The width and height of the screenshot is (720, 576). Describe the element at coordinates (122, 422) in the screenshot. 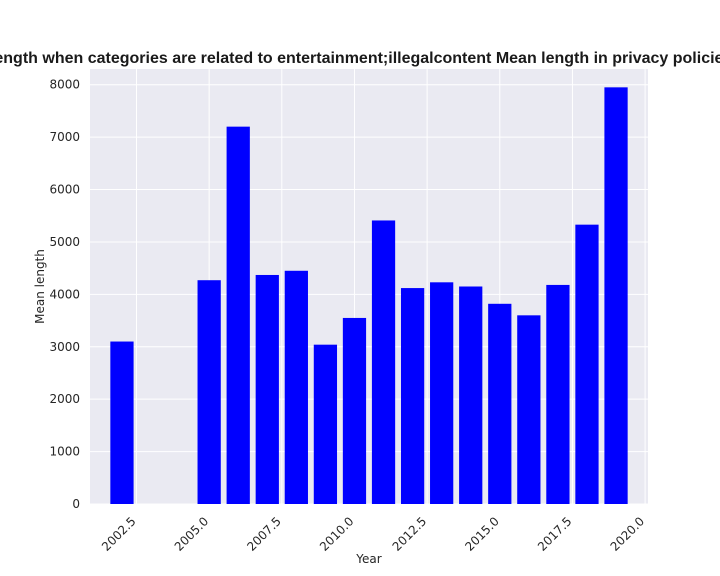

I see `bar-2002` at that location.